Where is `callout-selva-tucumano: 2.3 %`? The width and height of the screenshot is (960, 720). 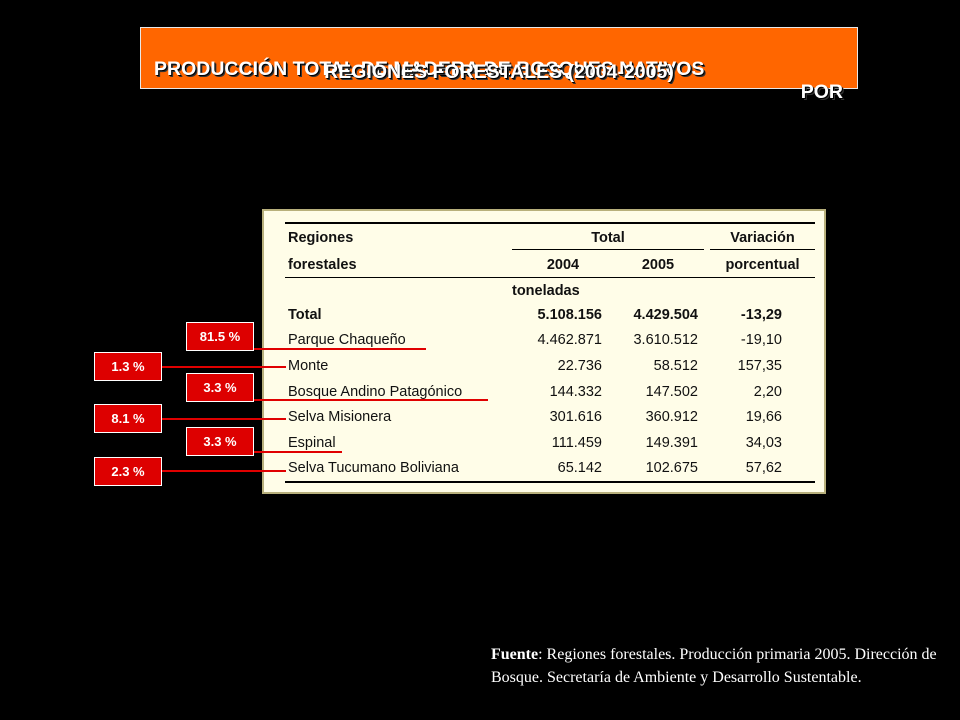
callout-selva-tucumano: 2.3 % is located at coordinates (128, 471).